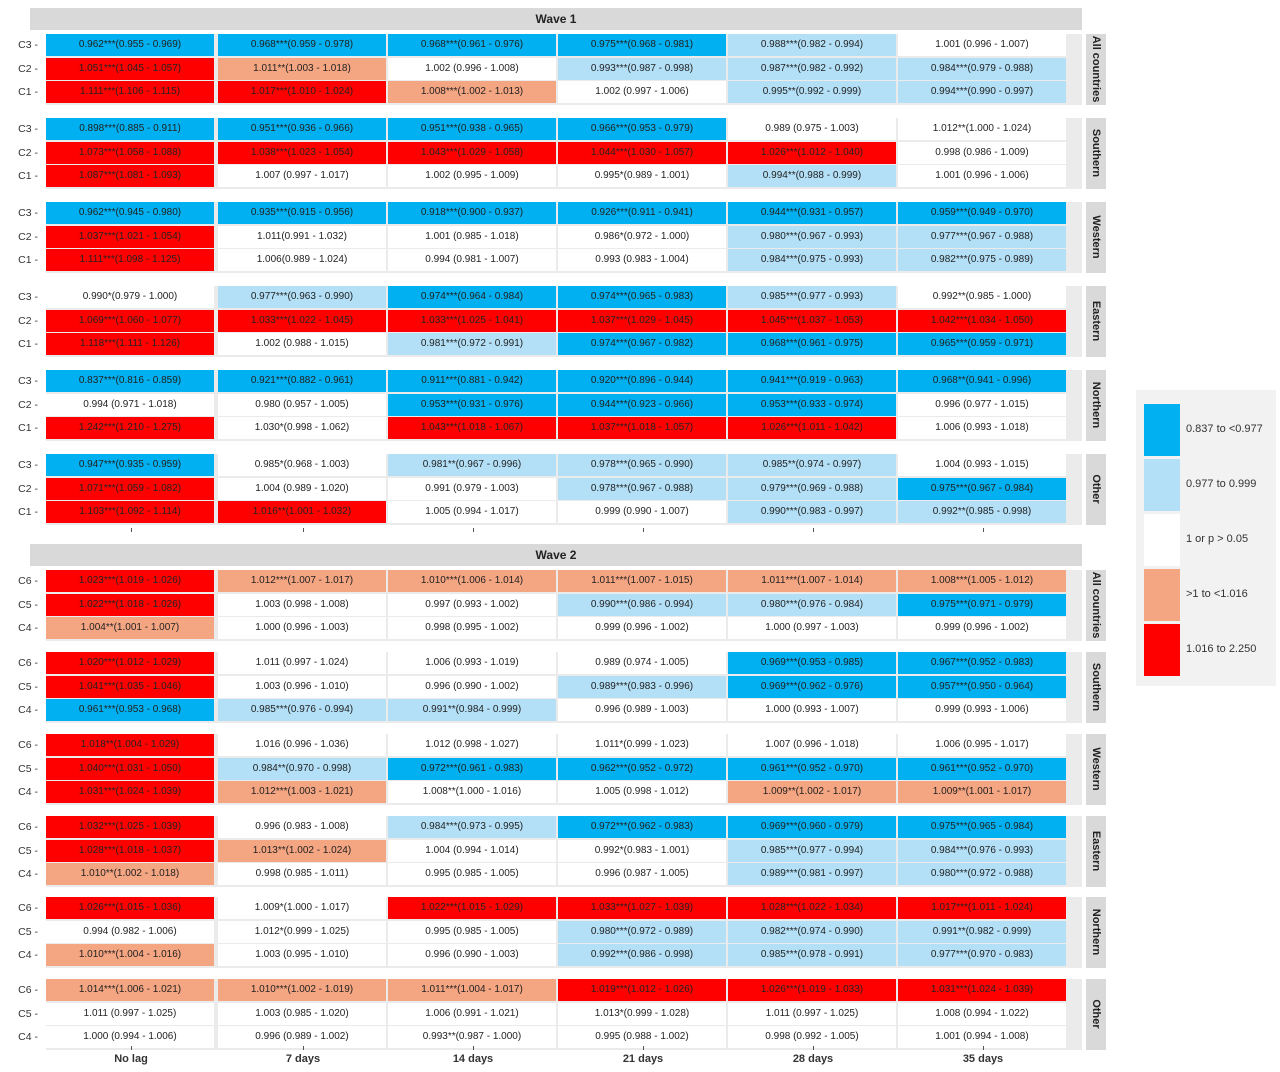  Describe the element at coordinates (130, 213) in the screenshot. I see `heatmap-cell: 0.962***(0.945 - 0.980)` at that location.